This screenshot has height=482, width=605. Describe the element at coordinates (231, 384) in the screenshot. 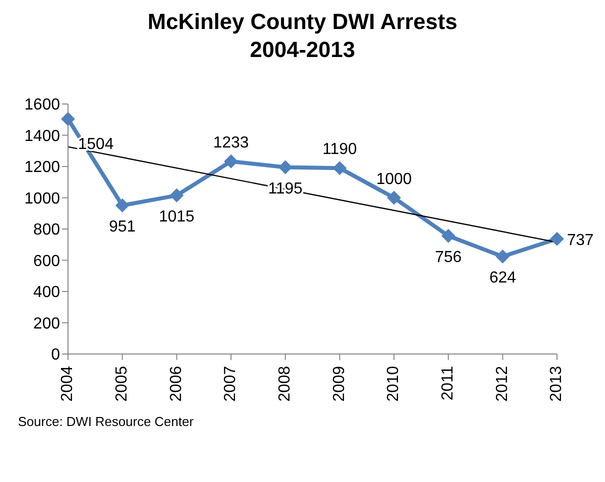

I see `x-tick-label: 2007` at that location.